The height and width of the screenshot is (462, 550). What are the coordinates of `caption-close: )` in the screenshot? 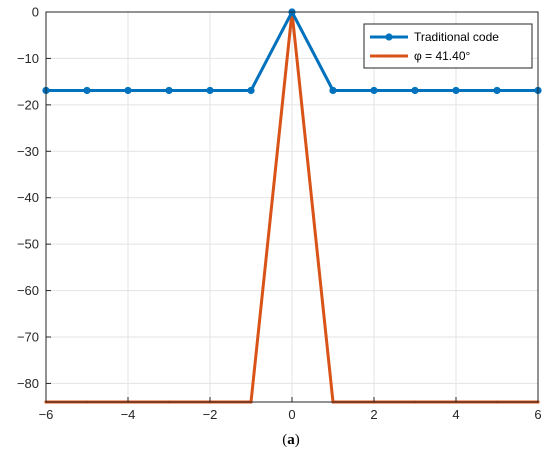 It's located at (297, 440).